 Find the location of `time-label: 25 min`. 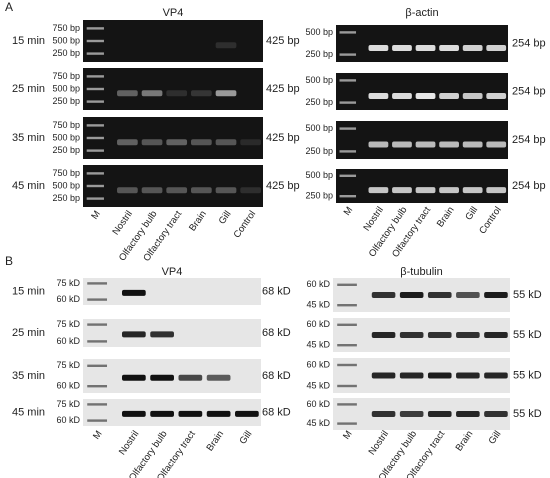

time-label: 25 min is located at coordinates (28, 89).